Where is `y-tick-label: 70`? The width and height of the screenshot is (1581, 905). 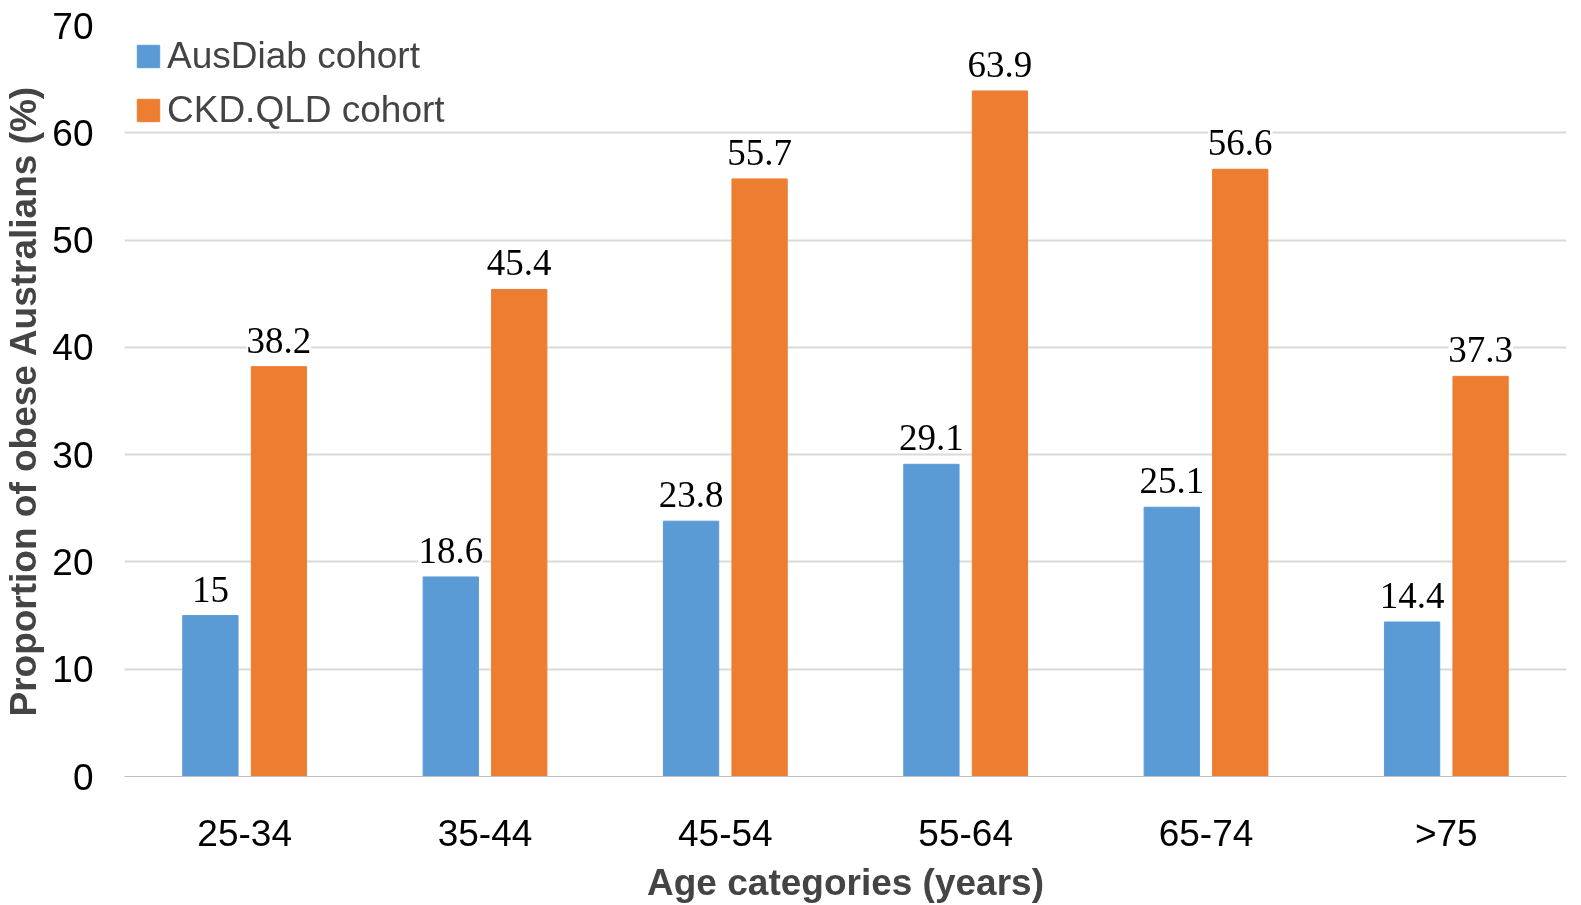 y-tick-label: 70 is located at coordinates (73, 26).